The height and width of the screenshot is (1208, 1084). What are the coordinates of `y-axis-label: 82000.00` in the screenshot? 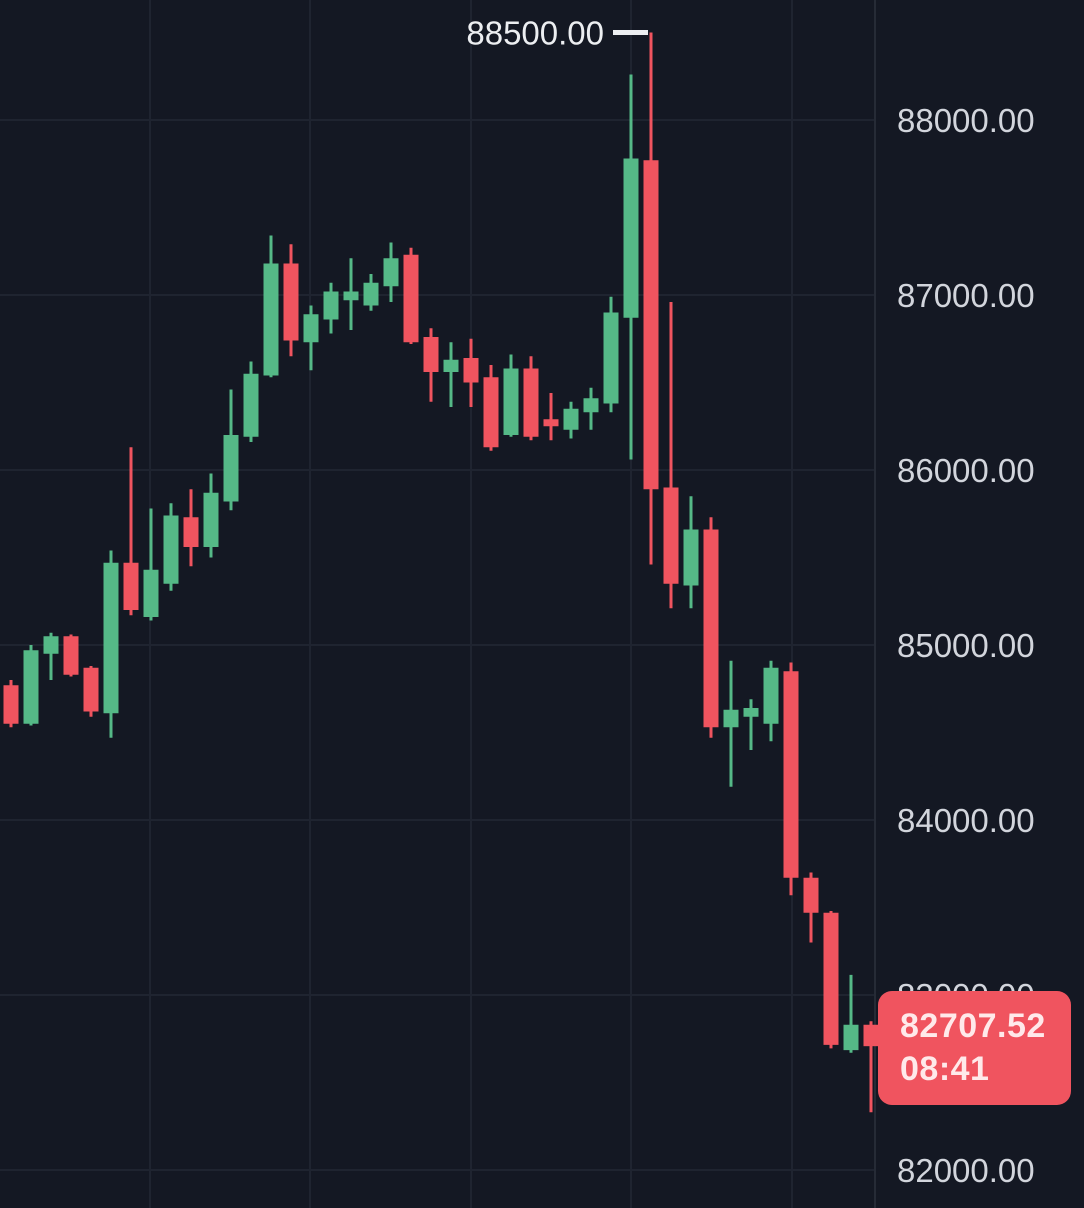 It's located at (966, 1170).